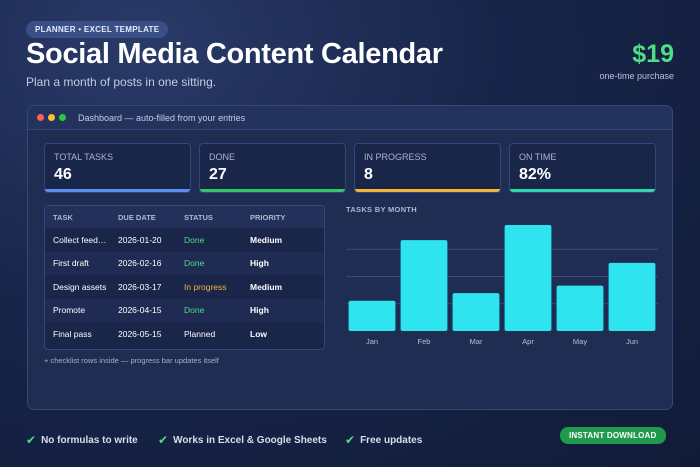 The width and height of the screenshot is (700, 467). What do you see at coordinates (368, 174) in the screenshot?
I see `kpi-value: 8` at bounding box center [368, 174].